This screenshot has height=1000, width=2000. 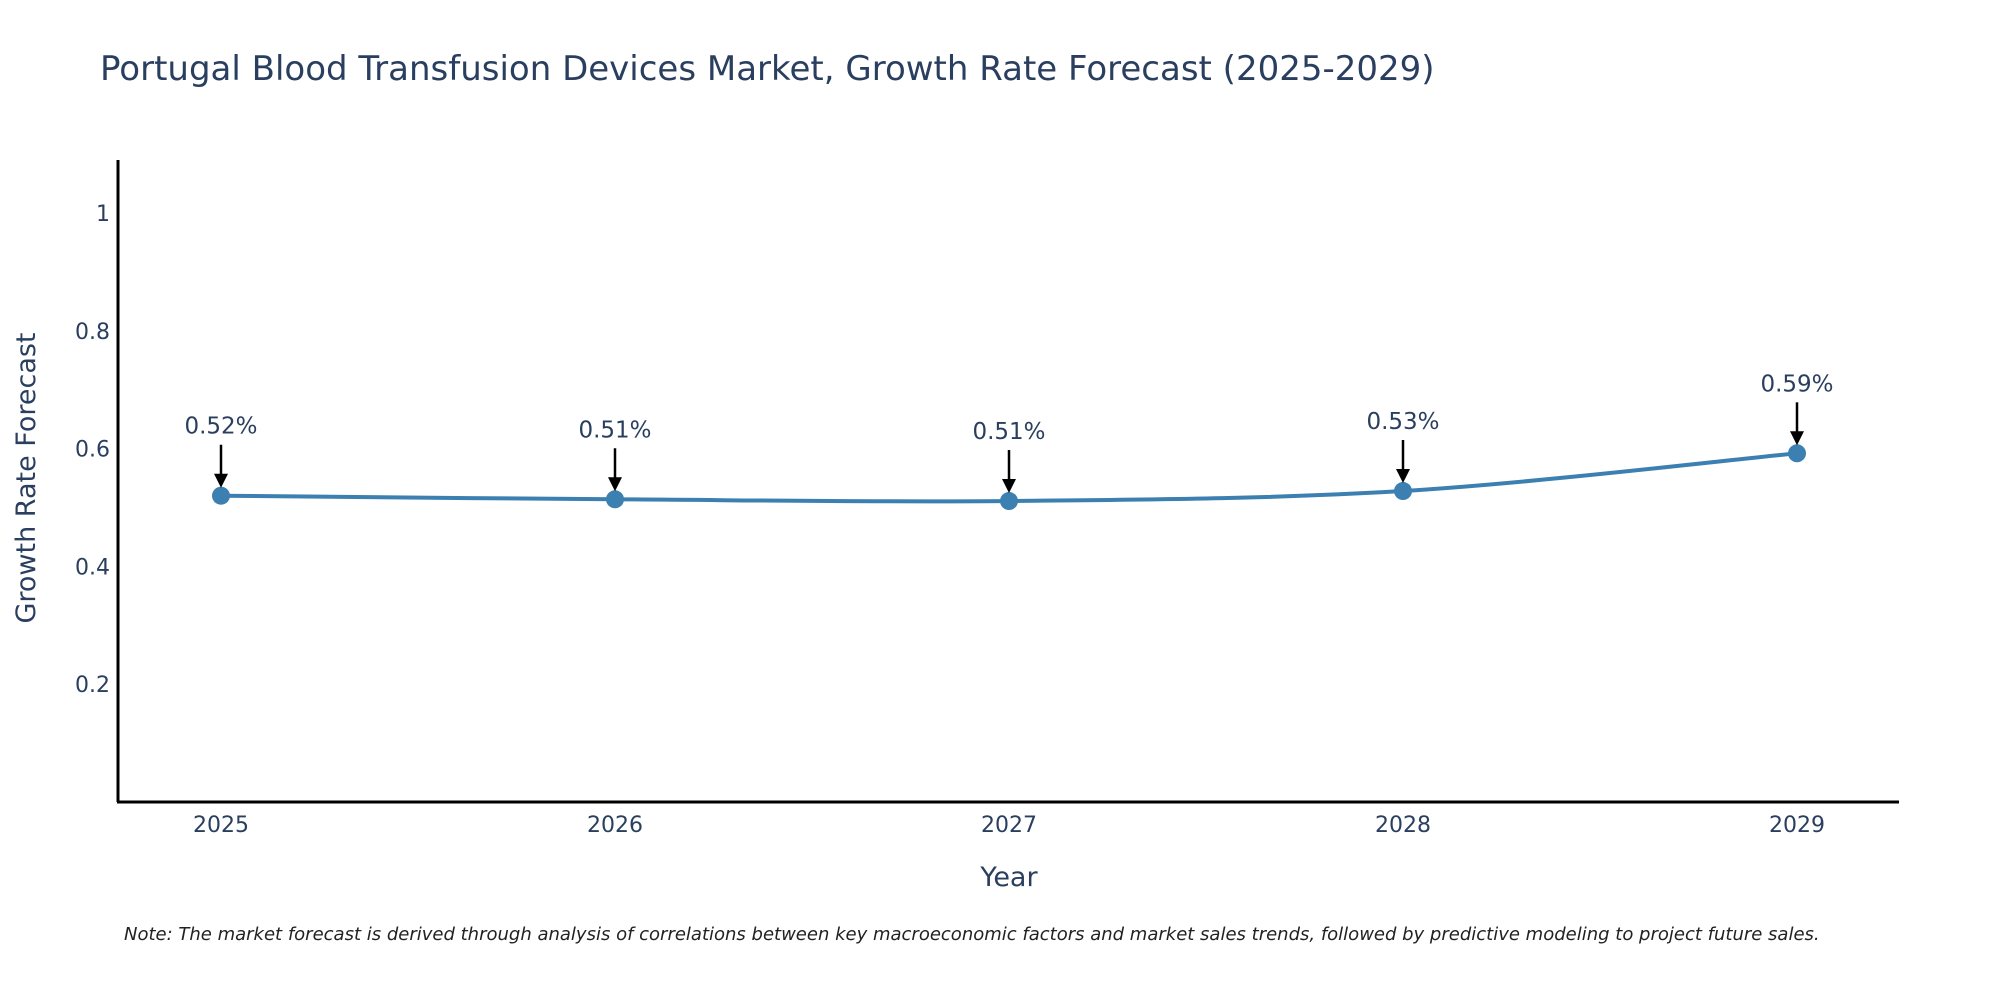 I want to click on y-tick-label: 0.2, so click(x=92, y=685).